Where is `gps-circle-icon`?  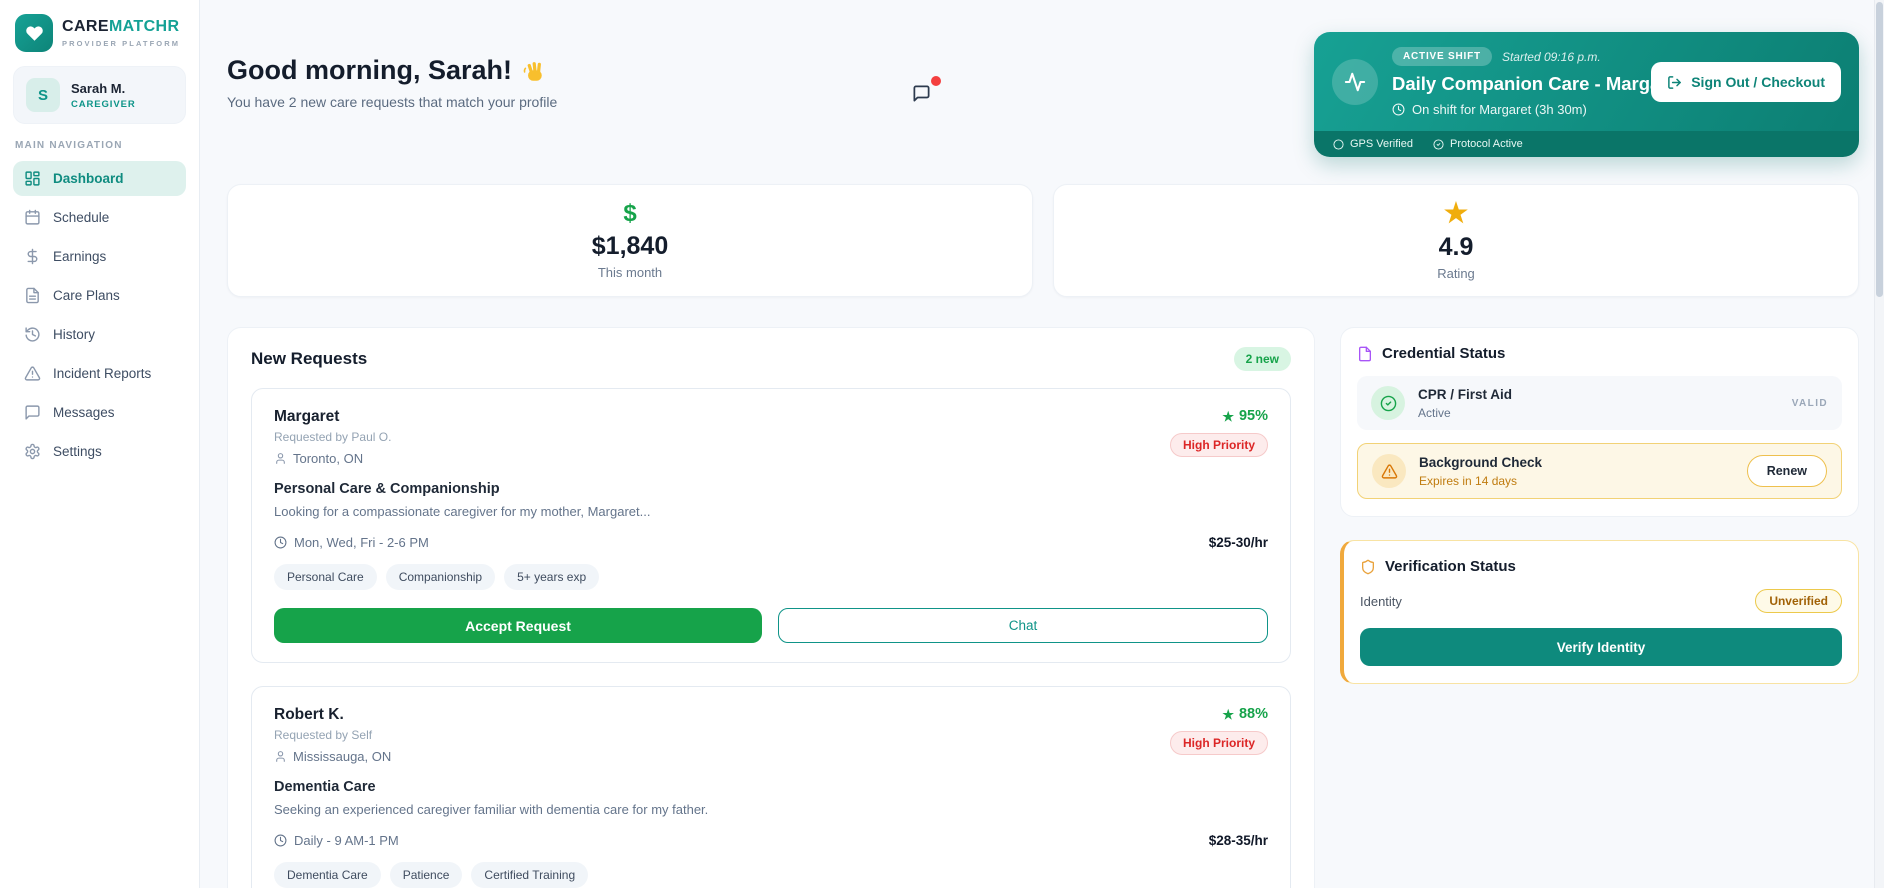 gps-circle-icon is located at coordinates (1338, 144).